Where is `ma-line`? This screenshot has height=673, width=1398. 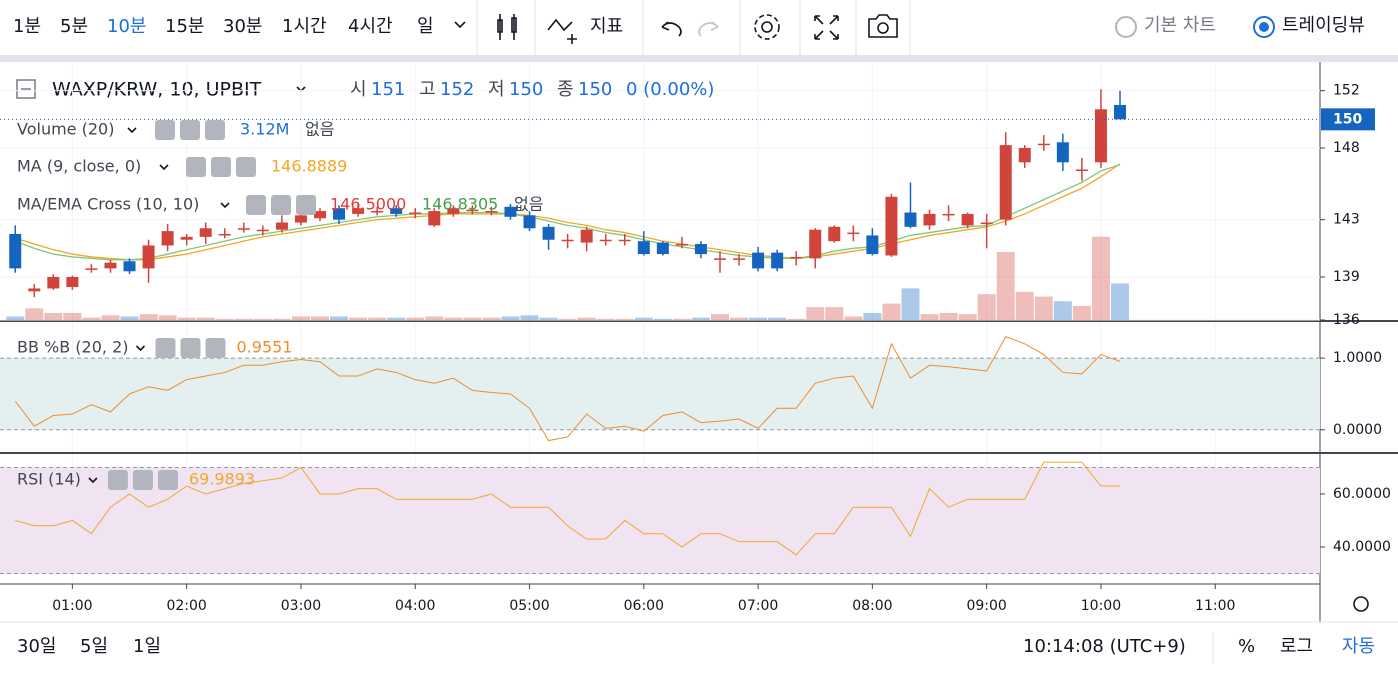 ma-line is located at coordinates (568, 212).